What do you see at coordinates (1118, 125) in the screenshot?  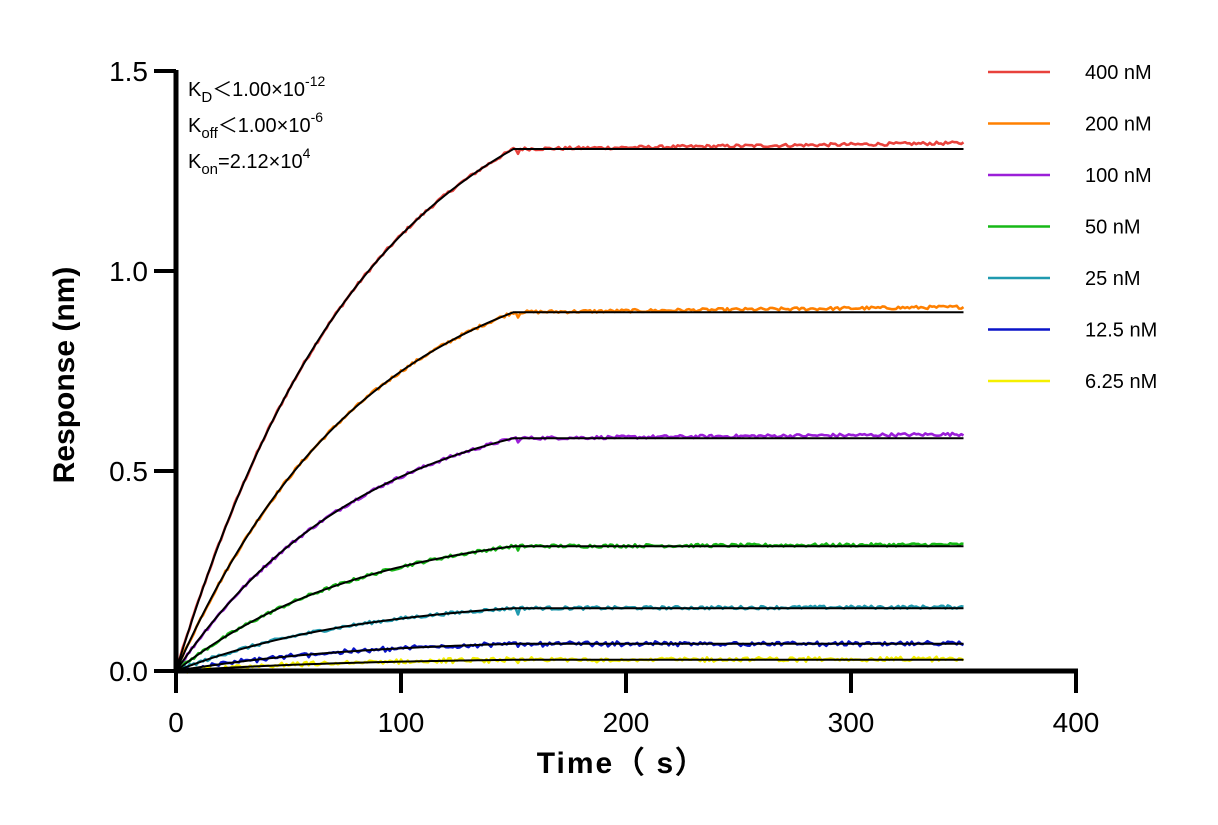 I see `legend-label: 200 nM` at bounding box center [1118, 125].